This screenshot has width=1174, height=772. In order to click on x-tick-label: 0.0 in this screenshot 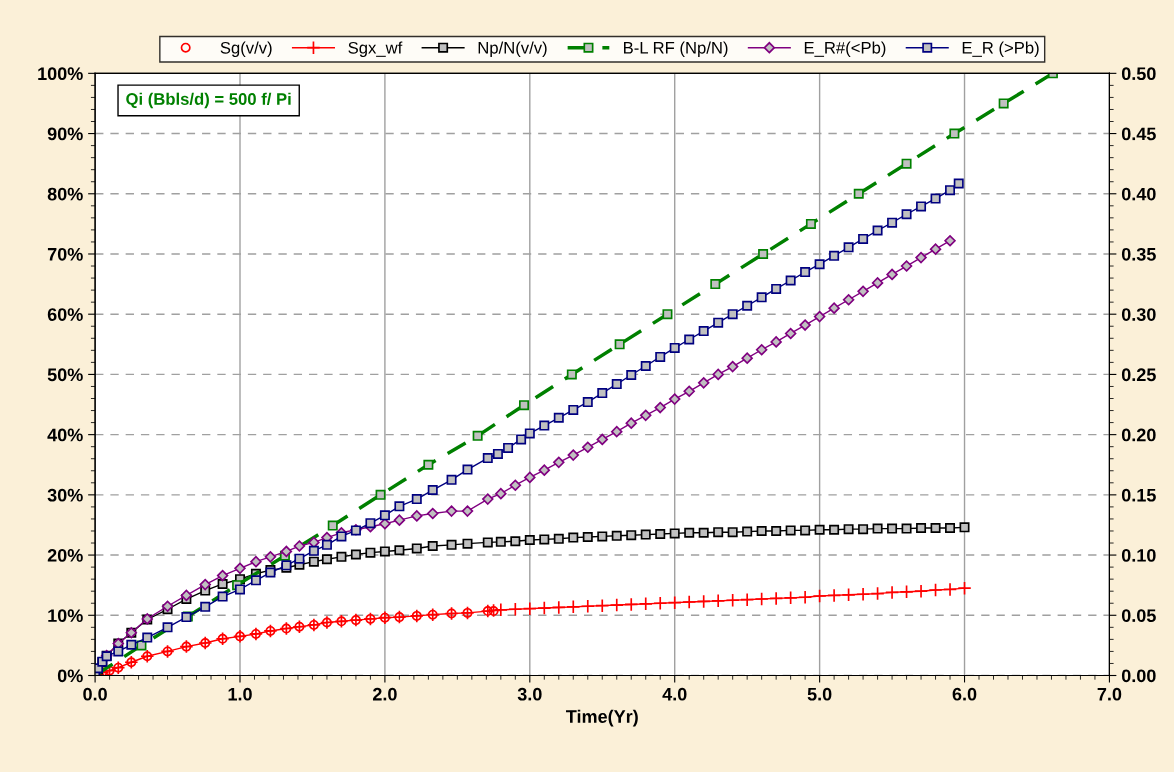, I will do `click(95, 694)`.